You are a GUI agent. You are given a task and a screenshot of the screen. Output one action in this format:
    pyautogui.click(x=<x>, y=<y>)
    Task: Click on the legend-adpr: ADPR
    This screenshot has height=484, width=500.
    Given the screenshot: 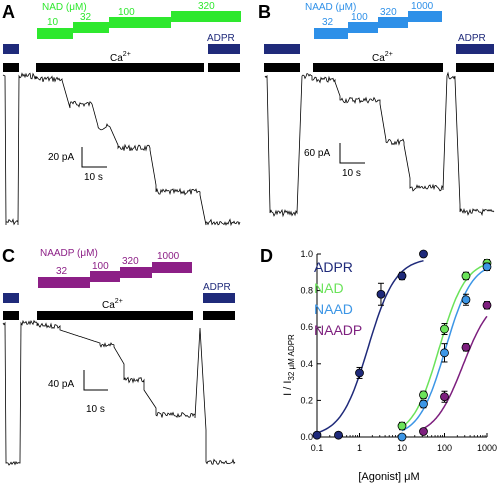 What is the action you would take?
    pyautogui.click(x=333, y=267)
    